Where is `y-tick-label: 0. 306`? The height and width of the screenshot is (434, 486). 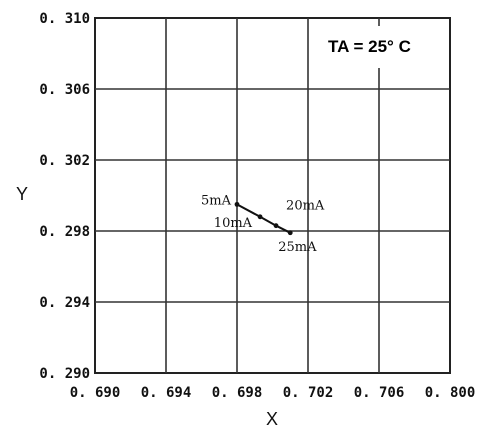
y-tick-label: 0. 306 is located at coordinates (64, 90).